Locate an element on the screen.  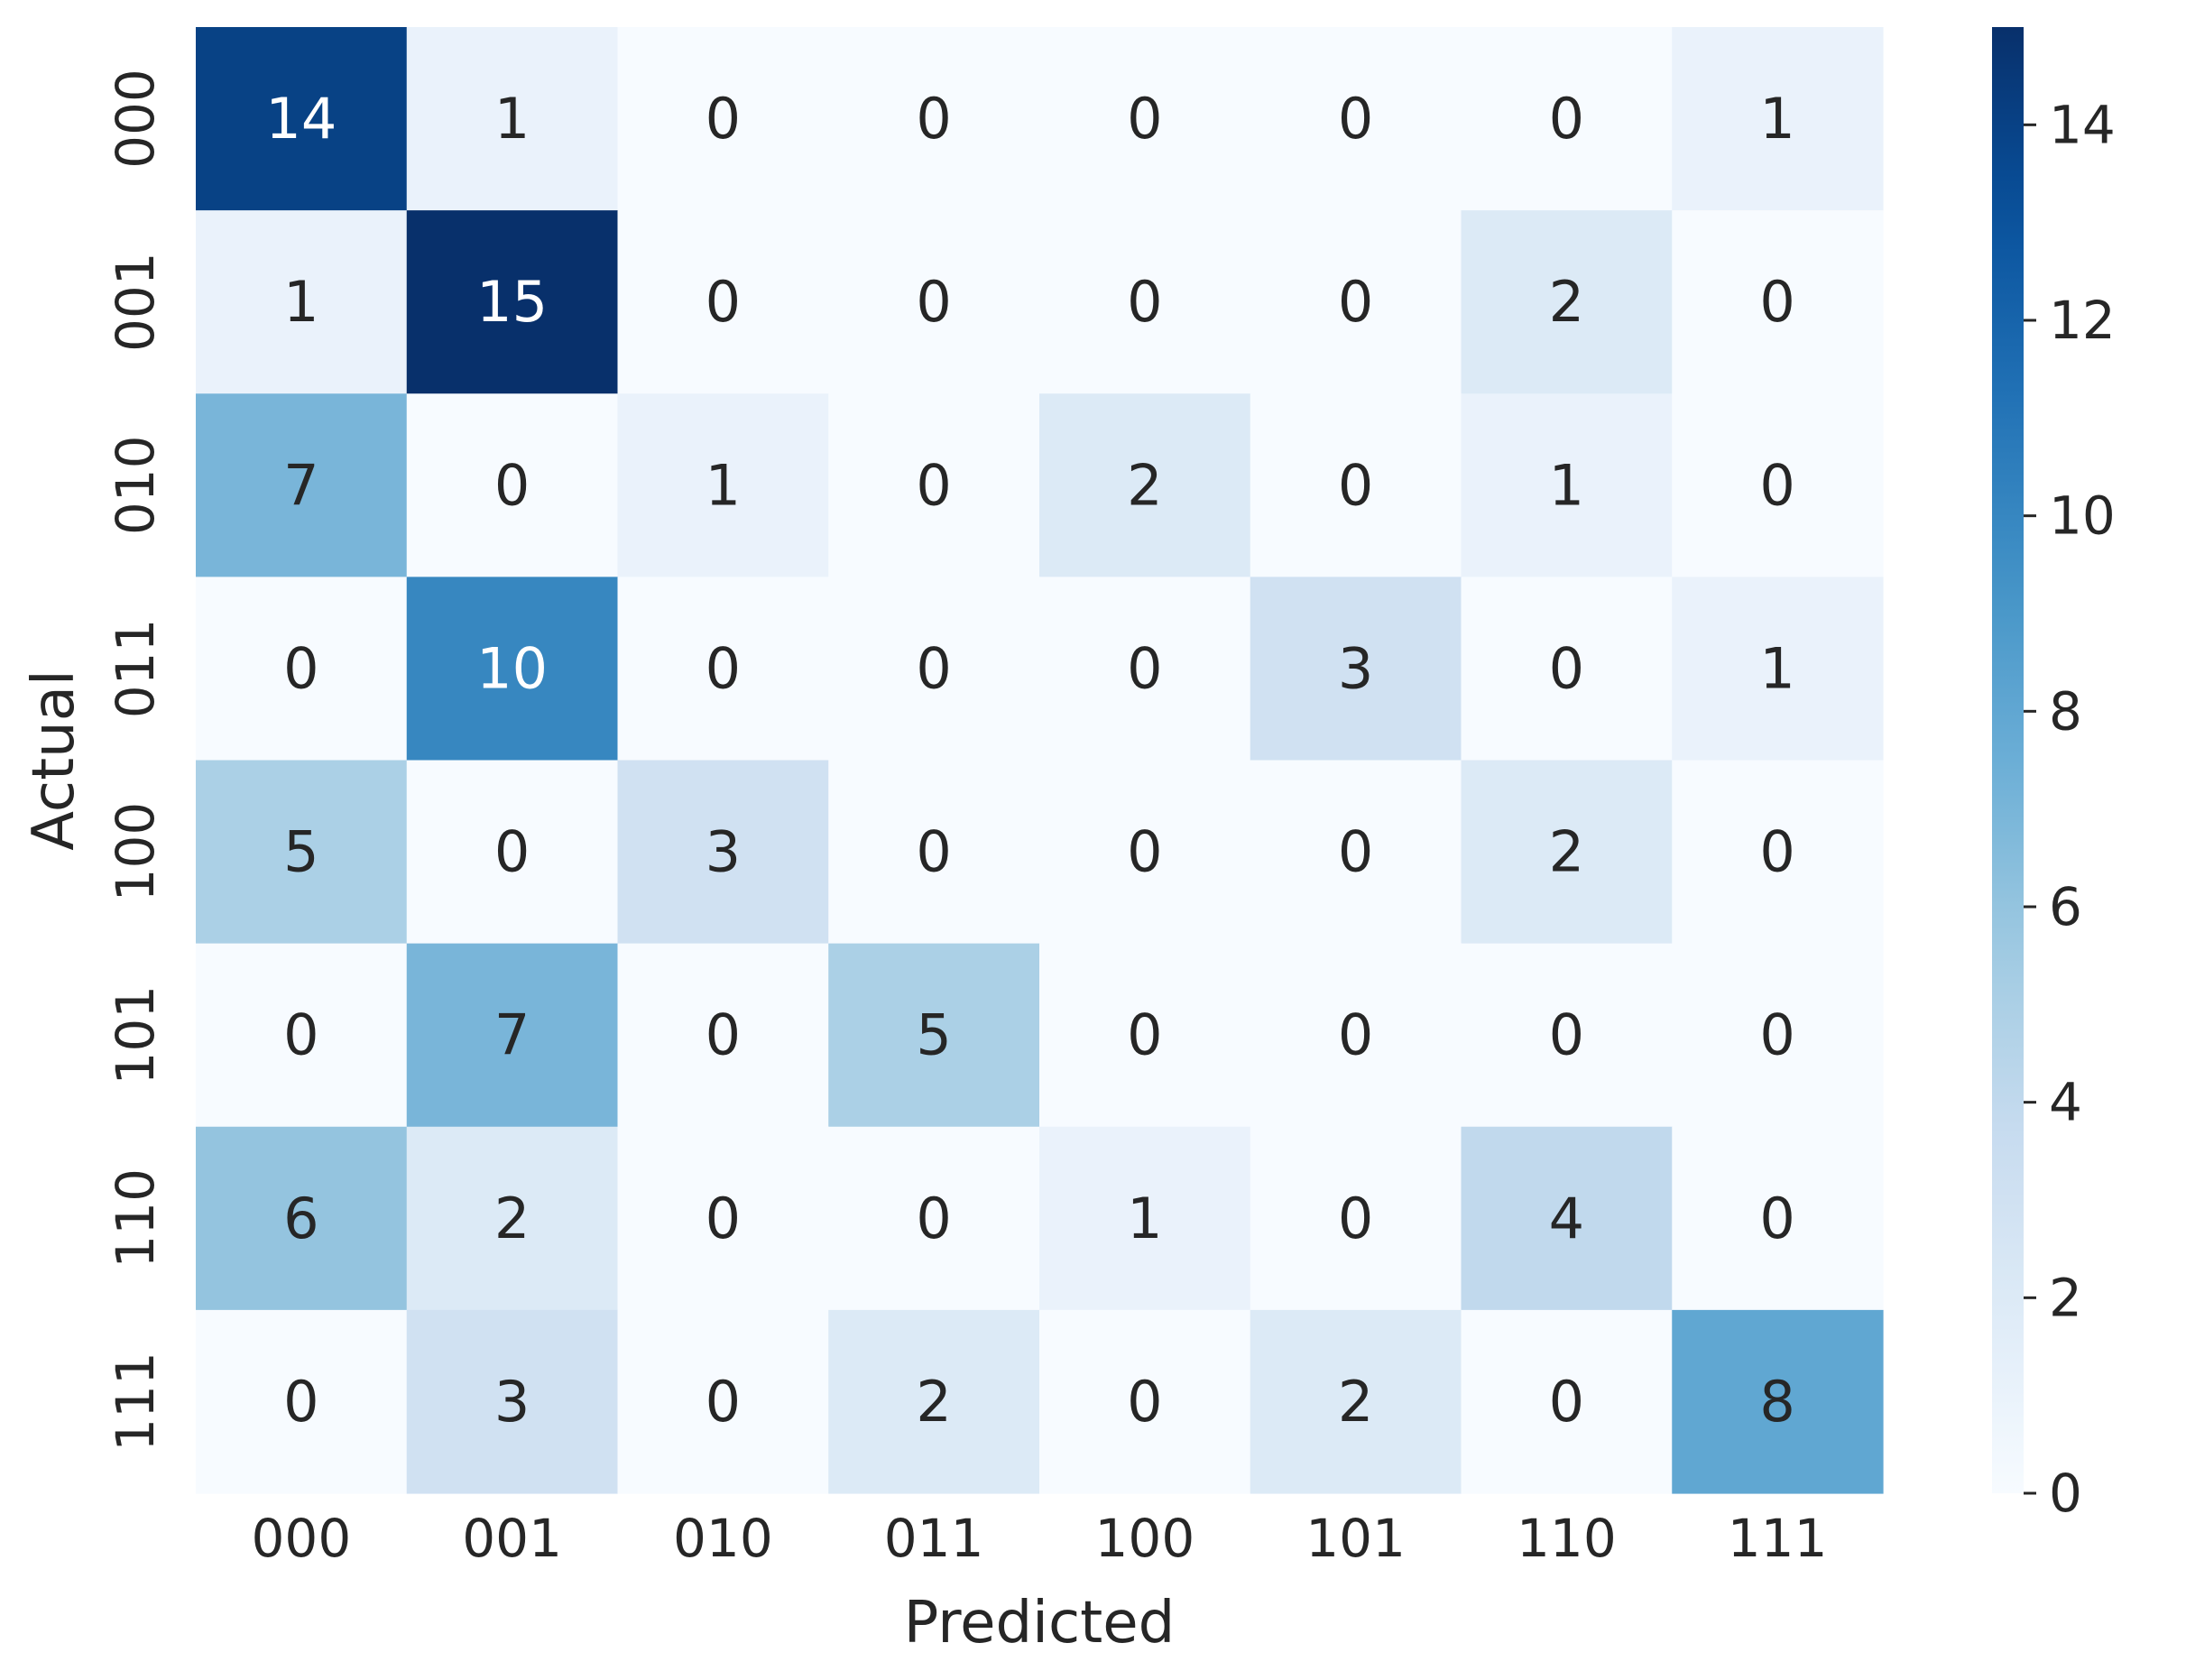
x-tick-label: 110 is located at coordinates (1567, 1538).